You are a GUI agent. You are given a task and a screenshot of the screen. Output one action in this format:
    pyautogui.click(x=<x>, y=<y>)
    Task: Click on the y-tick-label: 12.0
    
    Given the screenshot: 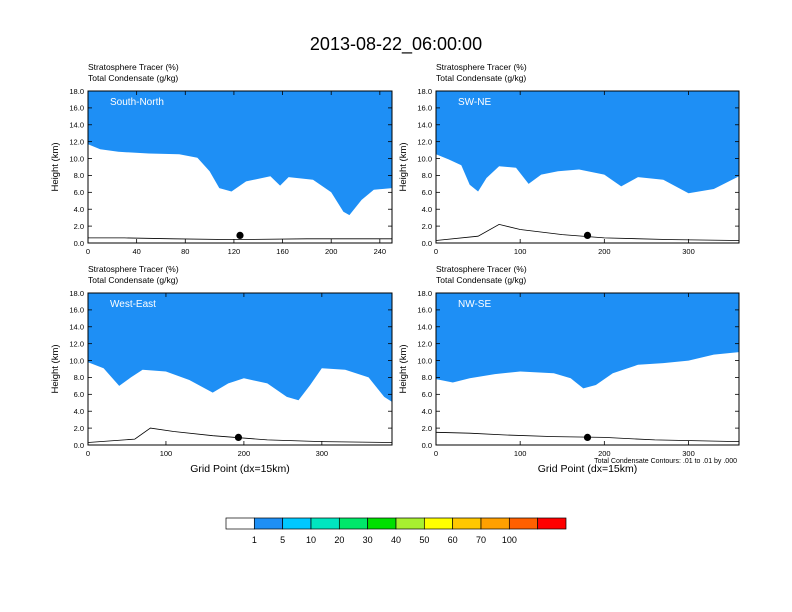 What is the action you would take?
    pyautogui.click(x=424, y=343)
    